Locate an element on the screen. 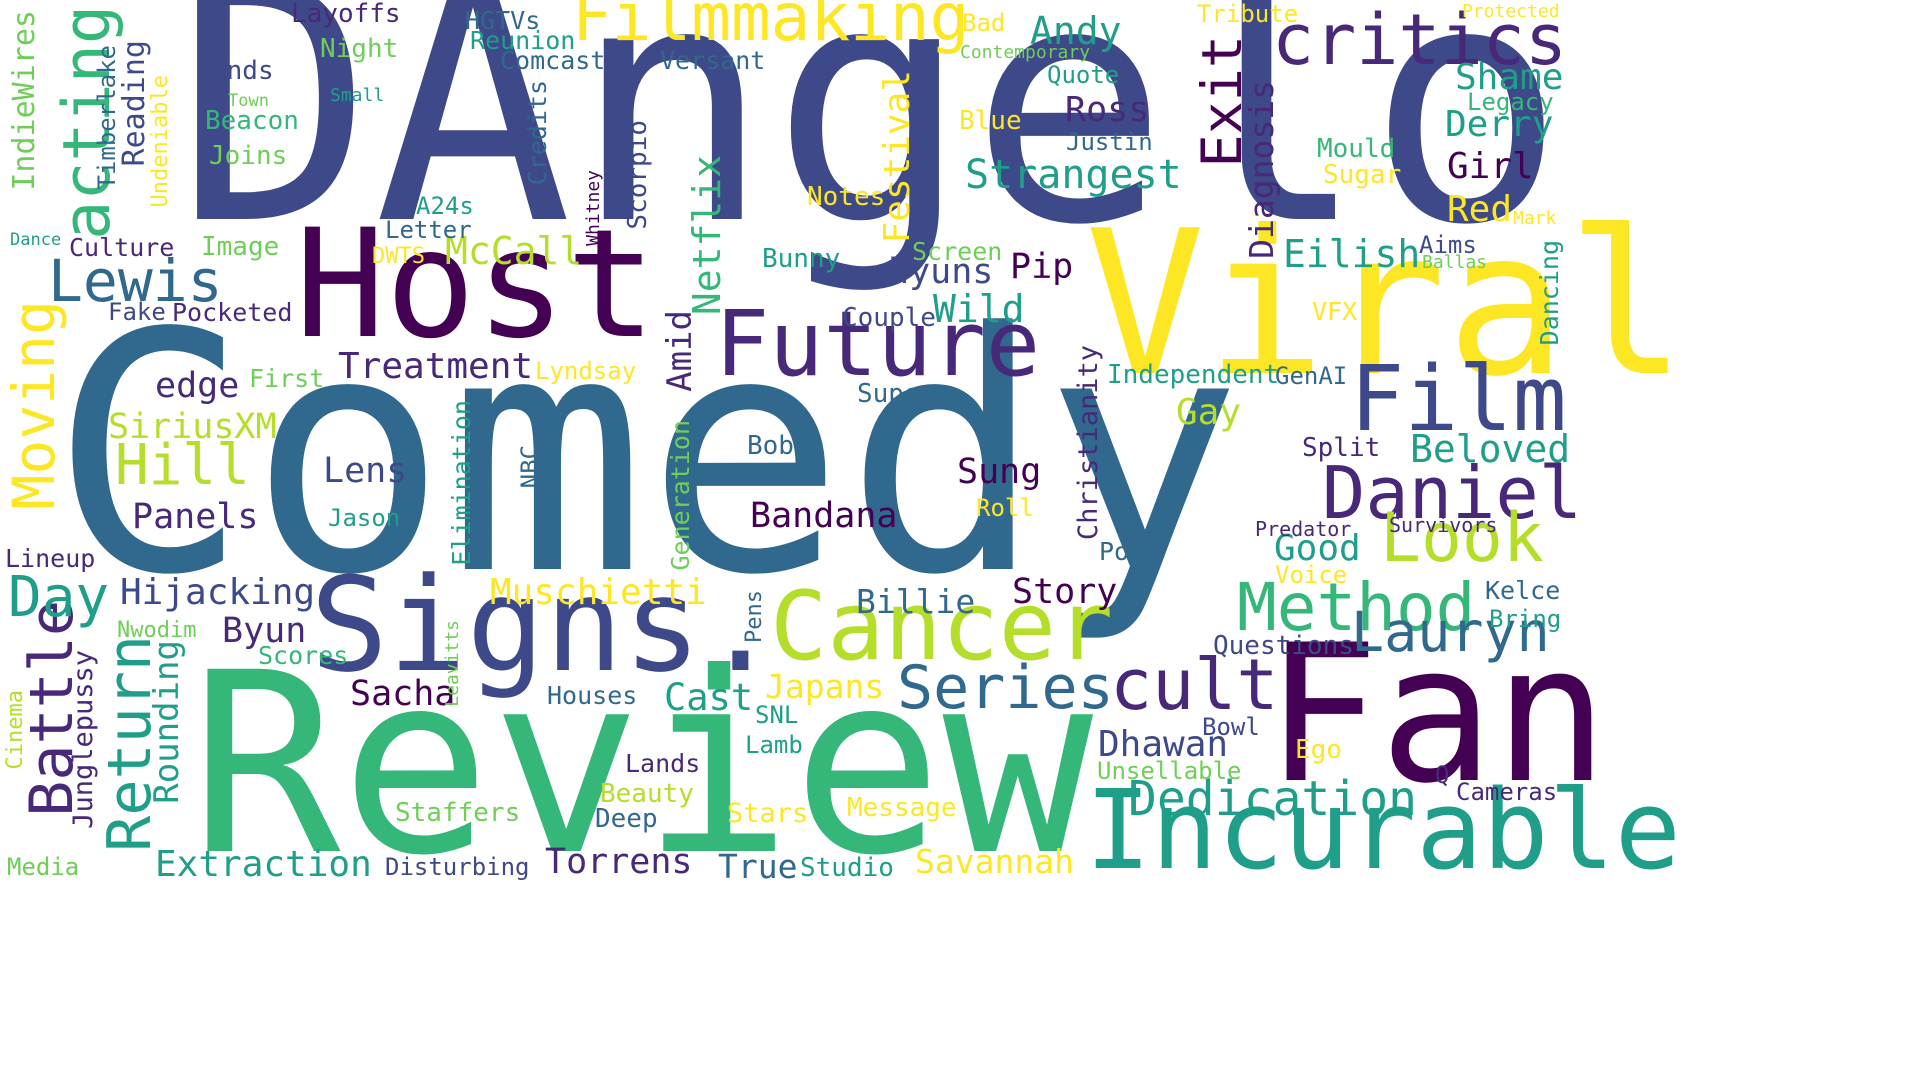 The image size is (1920, 1080). word-whitney: Whitney is located at coordinates (593, 208).